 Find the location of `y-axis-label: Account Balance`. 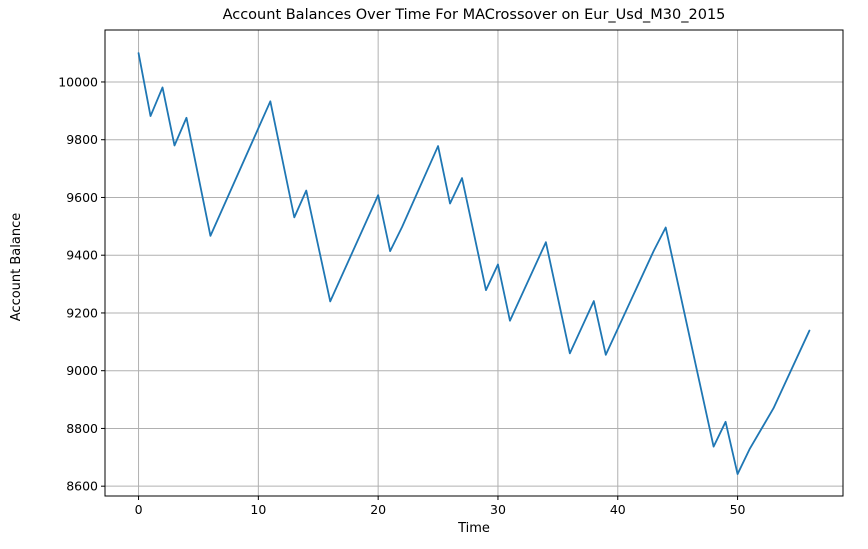

y-axis-label: Account Balance is located at coordinates (16, 267).